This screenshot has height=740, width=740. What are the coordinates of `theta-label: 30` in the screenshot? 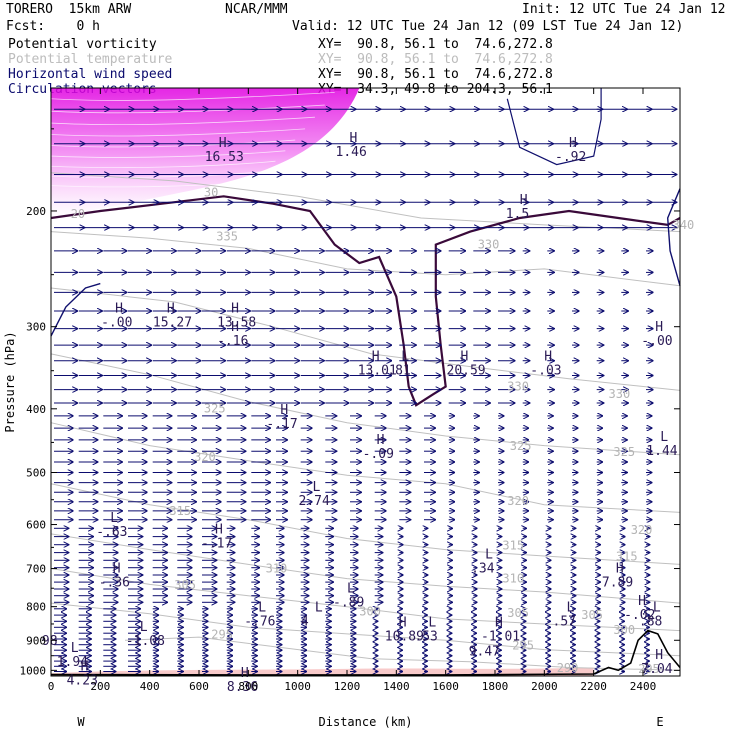 It's located at (211, 192).